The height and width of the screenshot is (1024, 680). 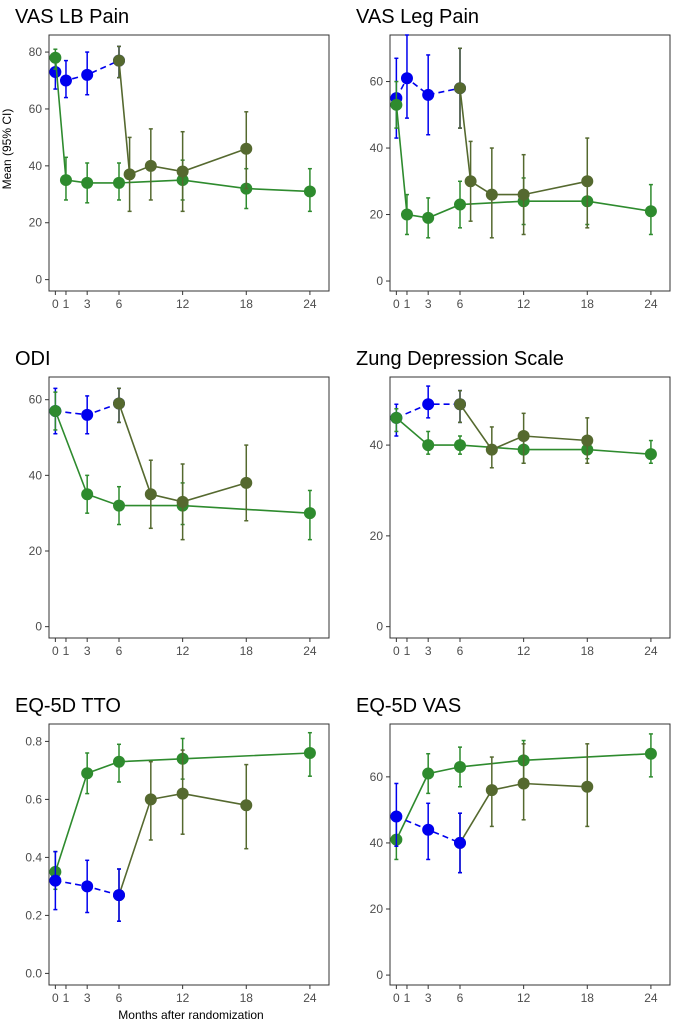 I want to click on y-tick-label: 0.4, so click(x=33, y=857).